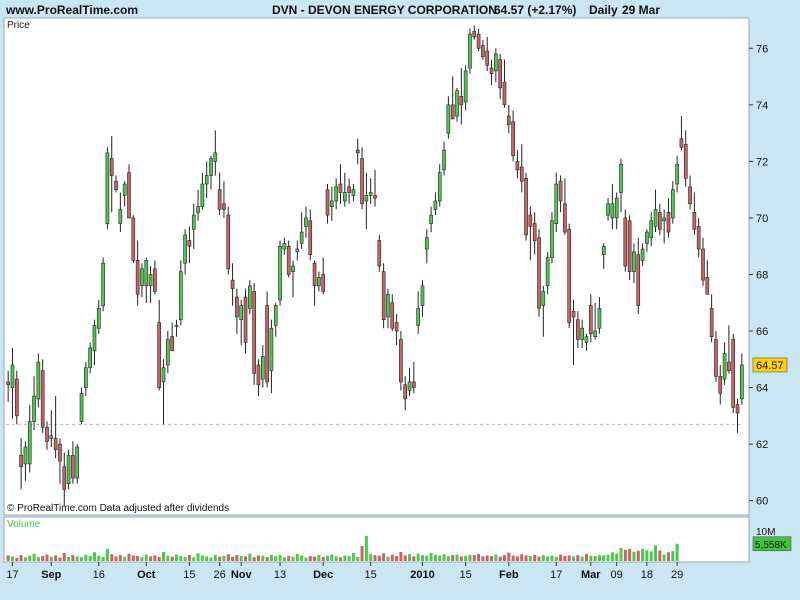 This screenshot has height=600, width=800. I want to click on site-name: www.ProRealTime.com, so click(72, 10).